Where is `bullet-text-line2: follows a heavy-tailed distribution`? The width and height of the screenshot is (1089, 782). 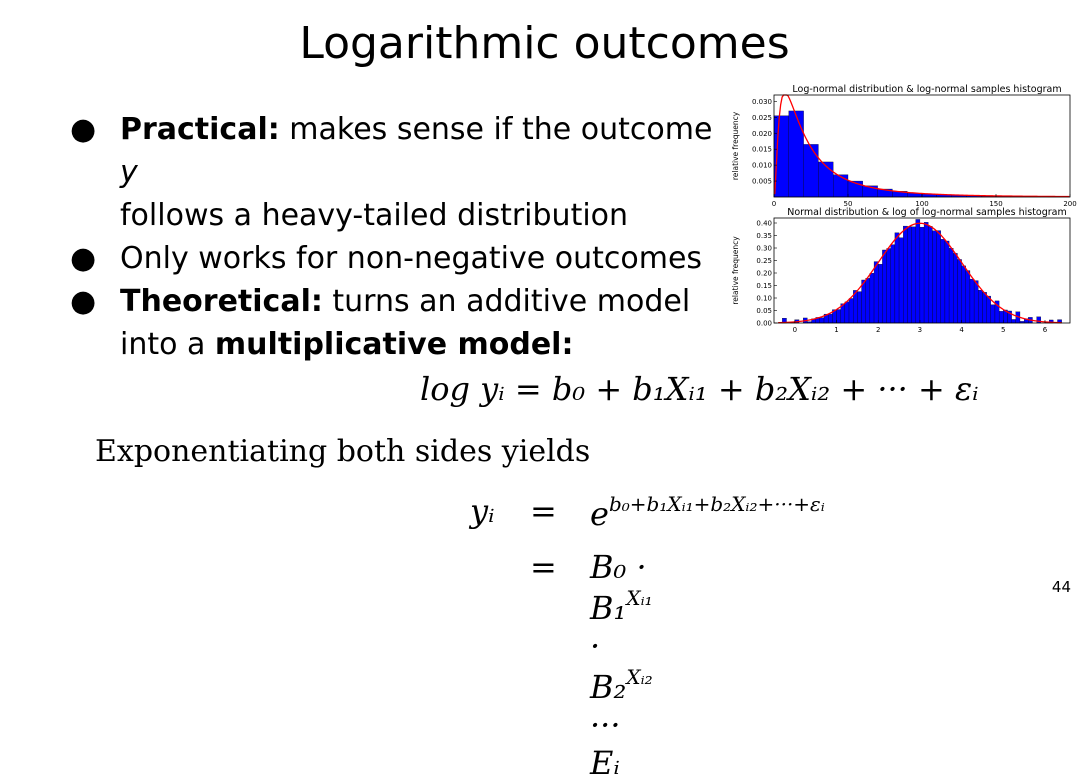
bullet-text-line2: follows a heavy-tailed distribution is located at coordinates (374, 215).